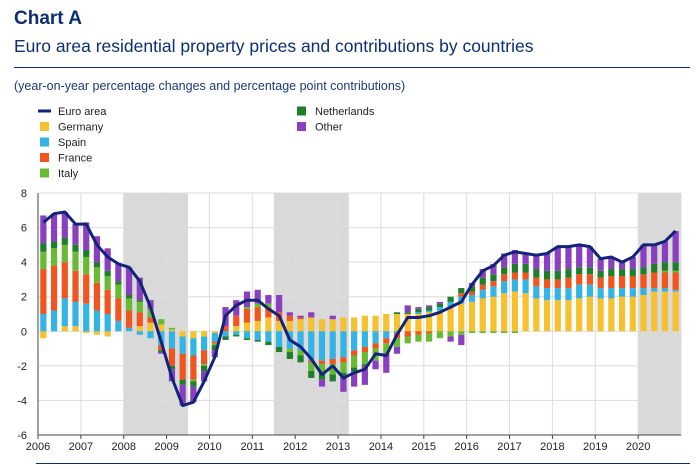 This screenshot has width=700, height=469. Describe the element at coordinates (24, 332) in the screenshot. I see `y-tick-label: 0` at that location.